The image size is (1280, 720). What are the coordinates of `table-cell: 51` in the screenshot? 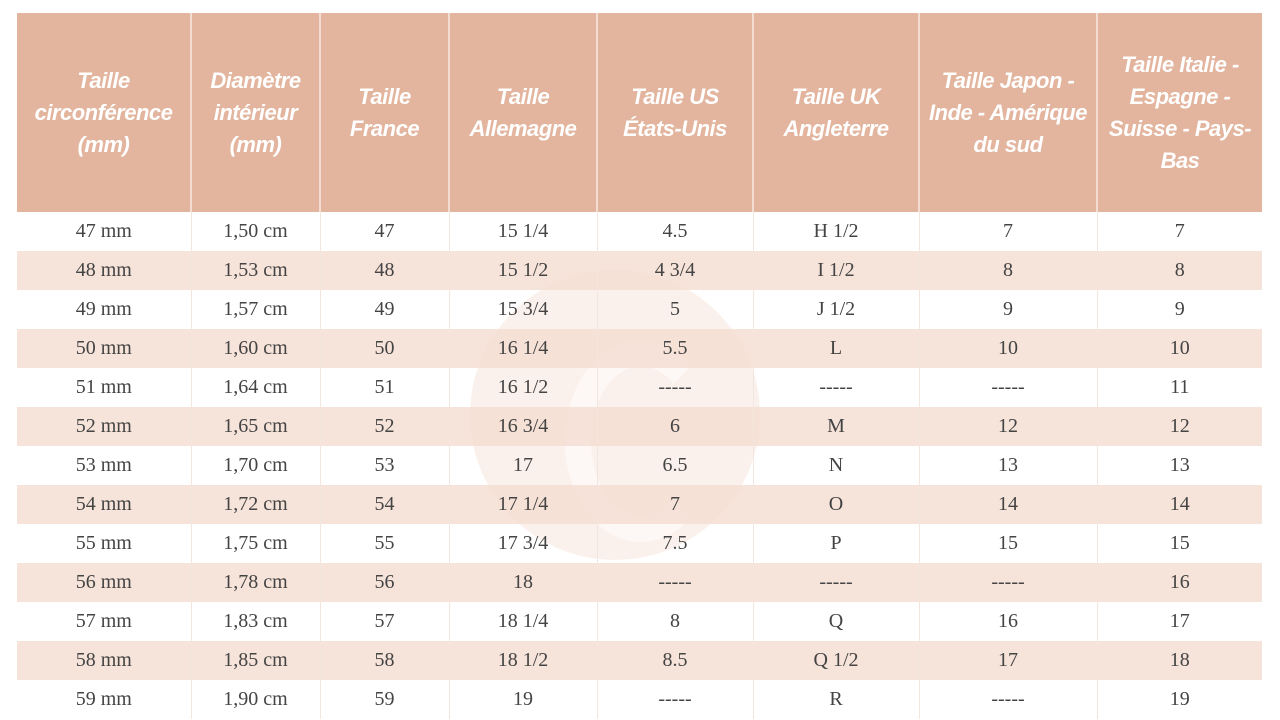 It's located at (385, 387).